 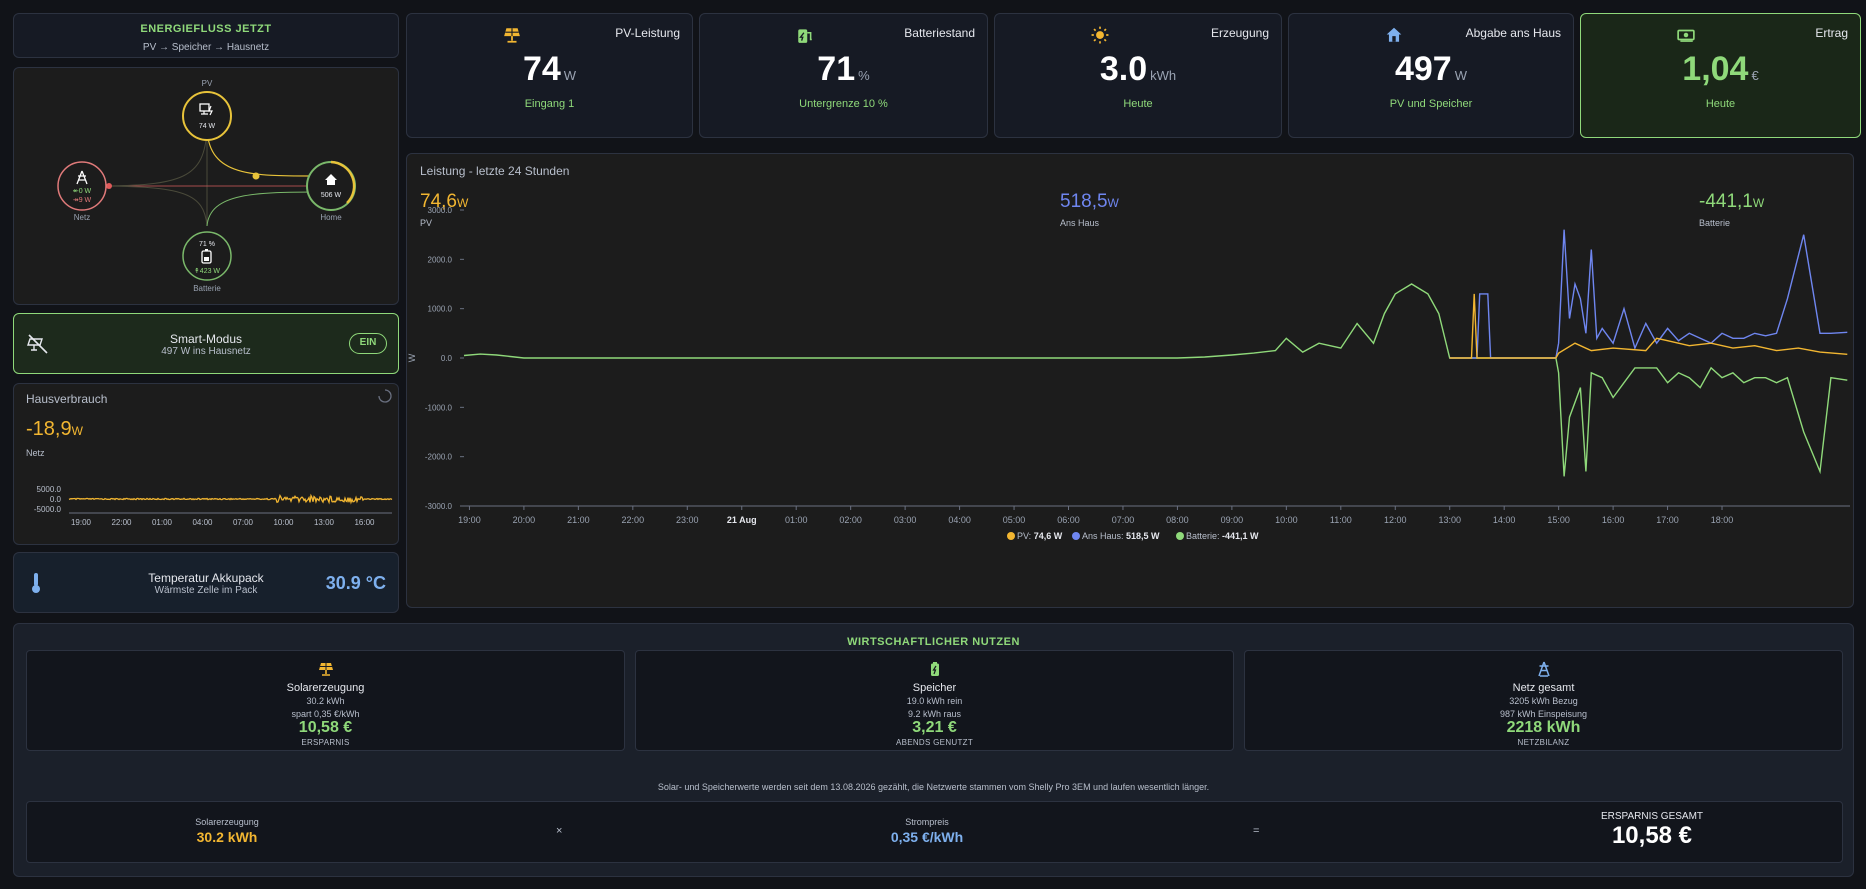 What do you see at coordinates (121, 522) in the screenshot?
I see `mini-x-tick-label: 22:00` at bounding box center [121, 522].